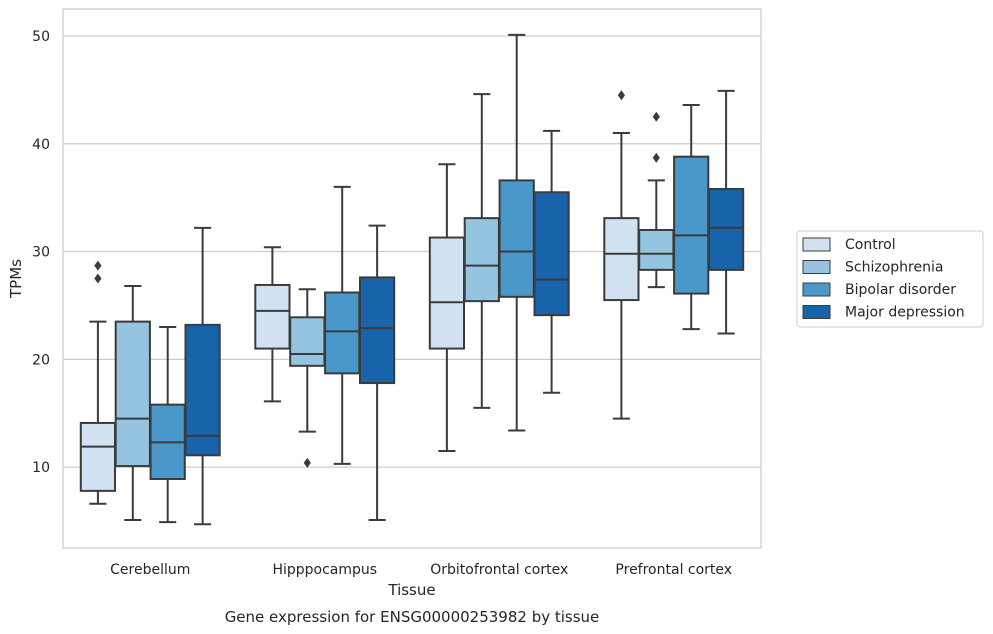 The image size is (993, 634). I want to click on y-tick-label: 50, so click(41, 37).